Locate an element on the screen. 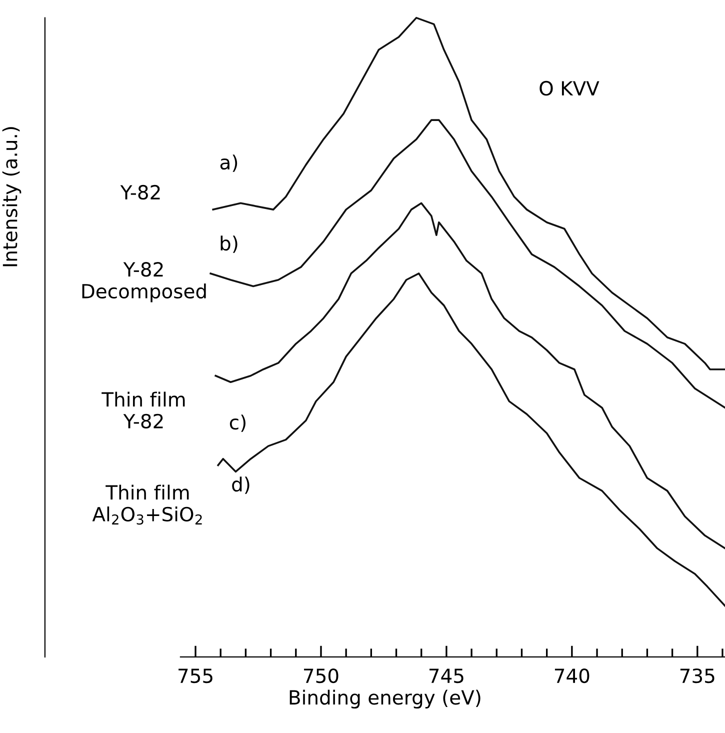 This screenshot has height=733, width=725. x-tick-label: 735 is located at coordinates (697, 676).